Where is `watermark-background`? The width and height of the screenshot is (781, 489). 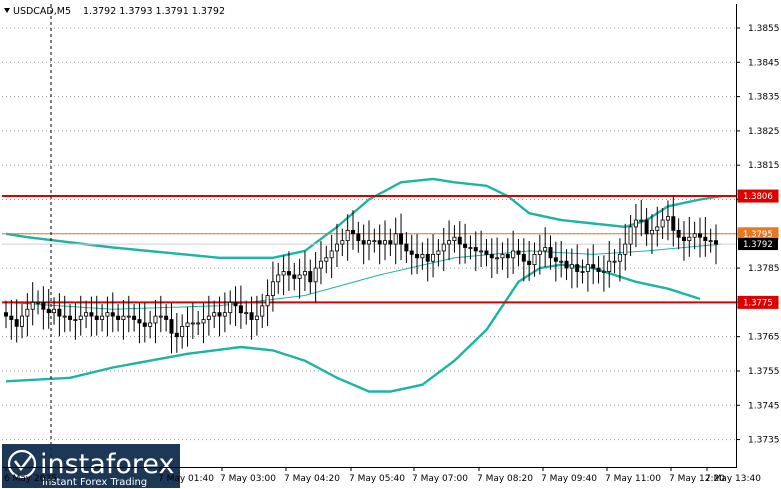 watermark-background is located at coordinates (91, 466).